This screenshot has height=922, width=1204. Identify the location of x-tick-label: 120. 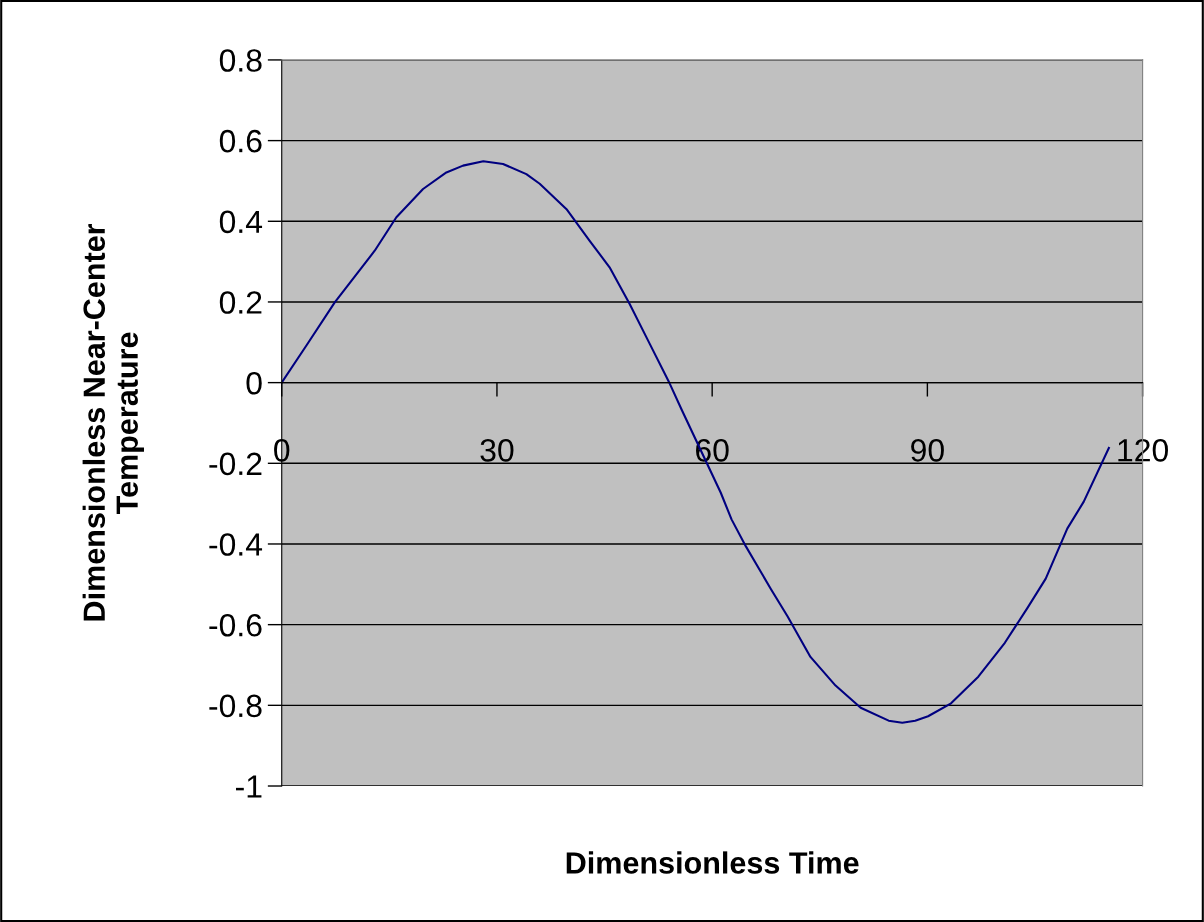
(1143, 450).